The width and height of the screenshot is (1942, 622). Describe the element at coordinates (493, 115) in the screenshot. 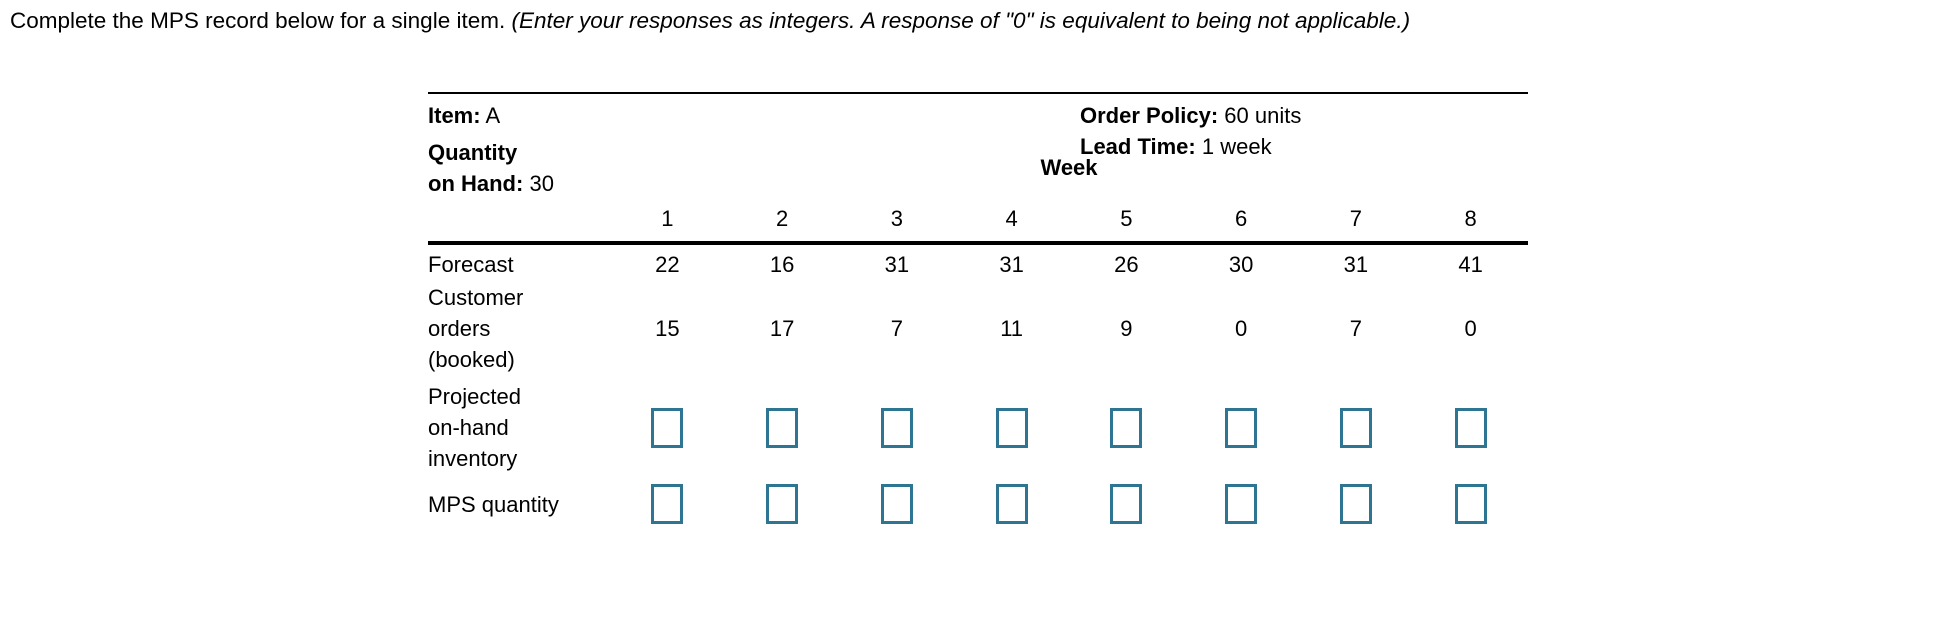

I see `item-value: A` at that location.